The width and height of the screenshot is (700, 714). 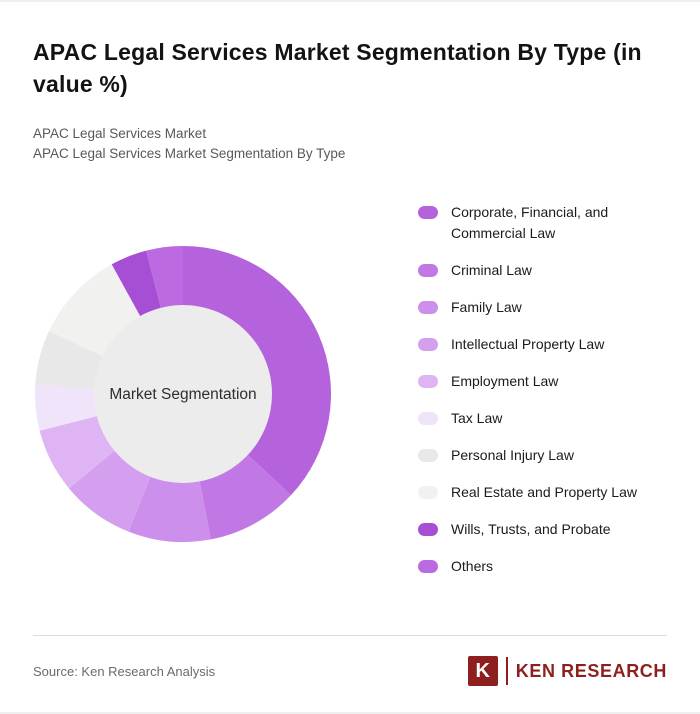 I want to click on legend-item: Others, so click(x=538, y=566).